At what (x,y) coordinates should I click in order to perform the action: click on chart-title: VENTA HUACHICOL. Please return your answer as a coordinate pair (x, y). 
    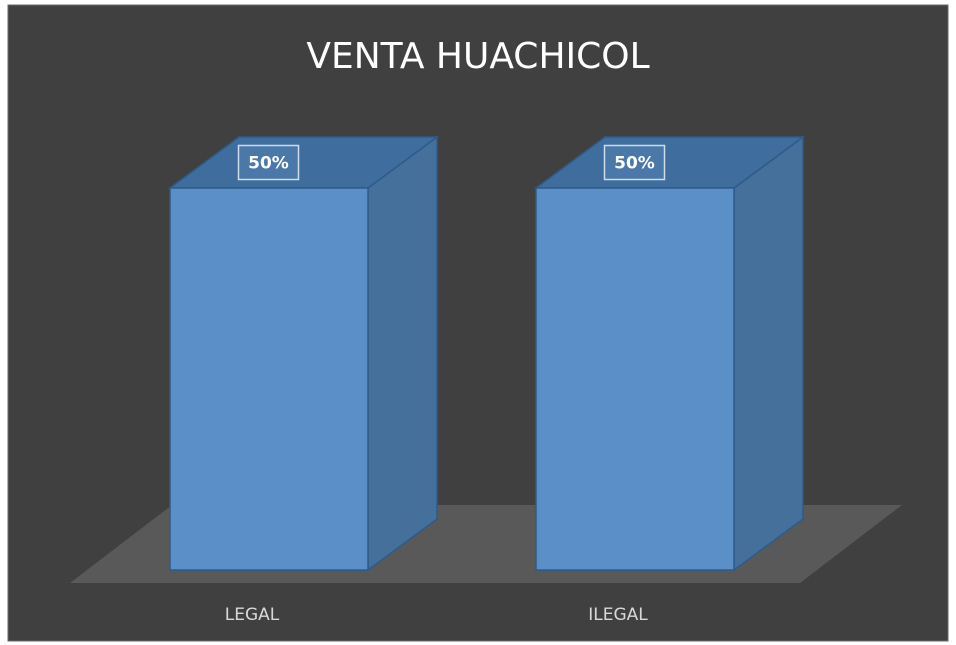
    Looking at the image, I should click on (477, 56).